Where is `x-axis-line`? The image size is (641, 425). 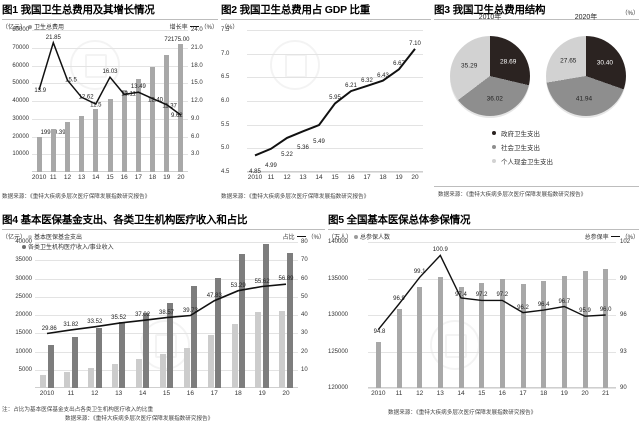
x-axis-line is located at coordinates (492, 387).